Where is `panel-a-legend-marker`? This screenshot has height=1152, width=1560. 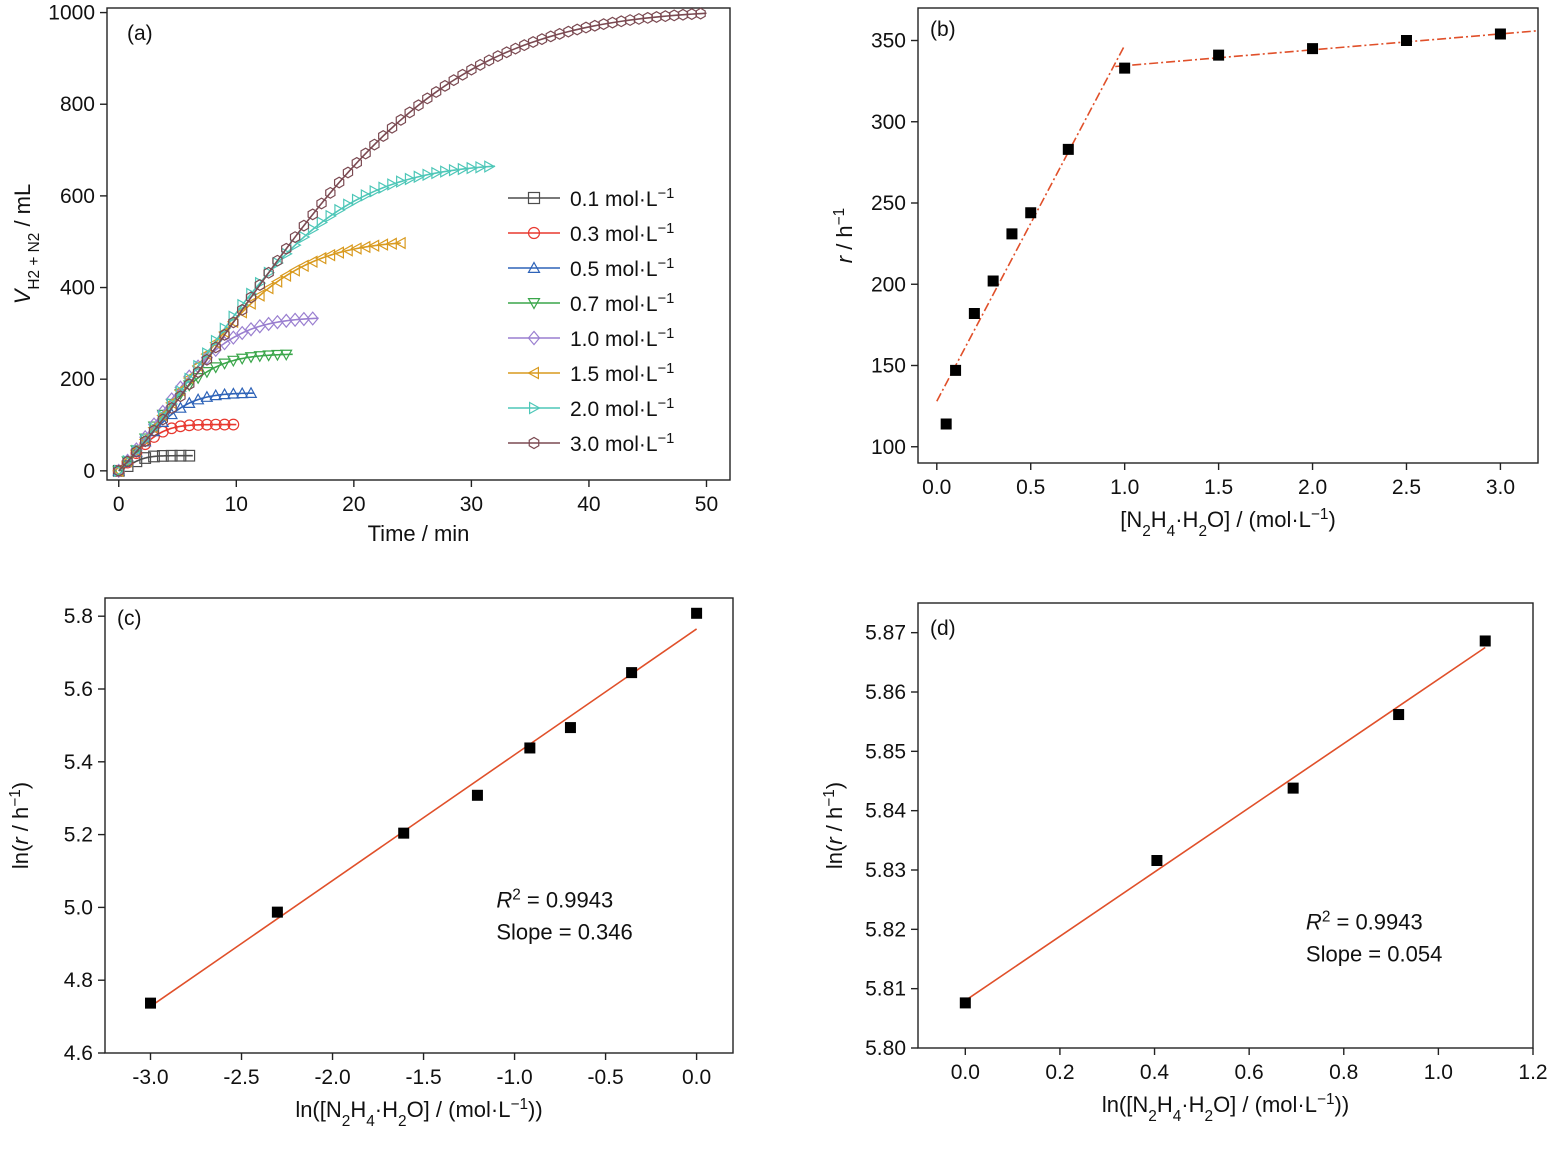
panel-a-legend-marker is located at coordinates (534, 338).